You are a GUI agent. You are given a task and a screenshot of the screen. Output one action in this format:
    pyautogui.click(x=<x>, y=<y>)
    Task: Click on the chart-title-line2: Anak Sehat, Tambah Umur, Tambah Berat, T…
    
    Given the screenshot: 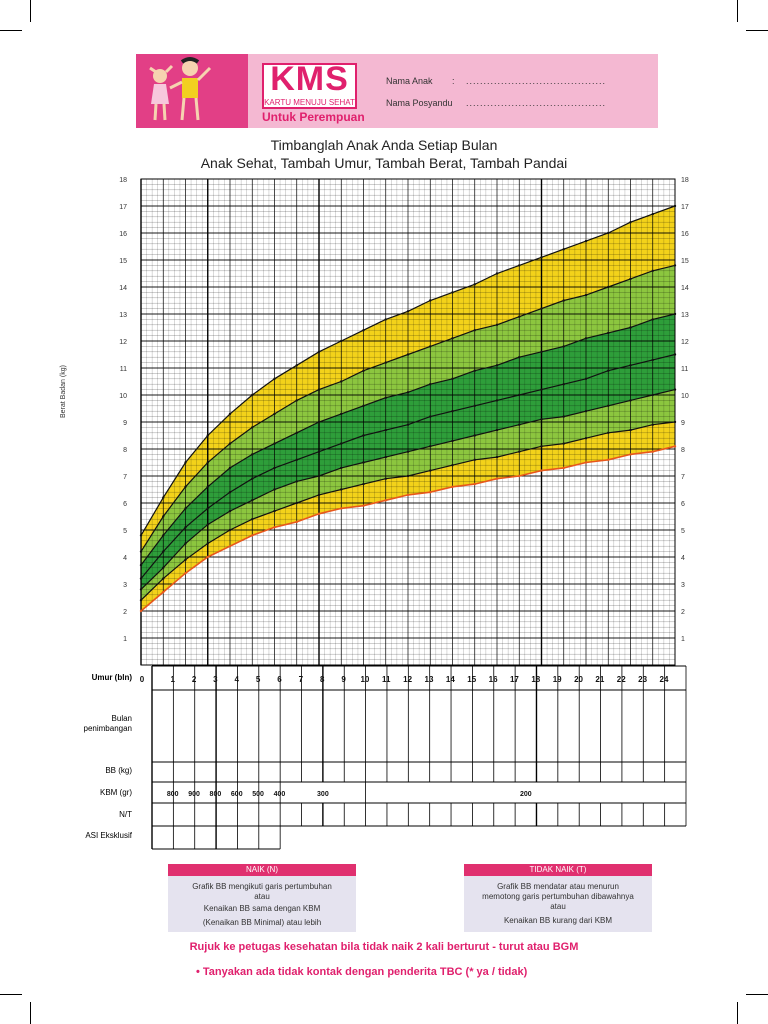 What is the action you would take?
    pyautogui.click(x=384, y=163)
    